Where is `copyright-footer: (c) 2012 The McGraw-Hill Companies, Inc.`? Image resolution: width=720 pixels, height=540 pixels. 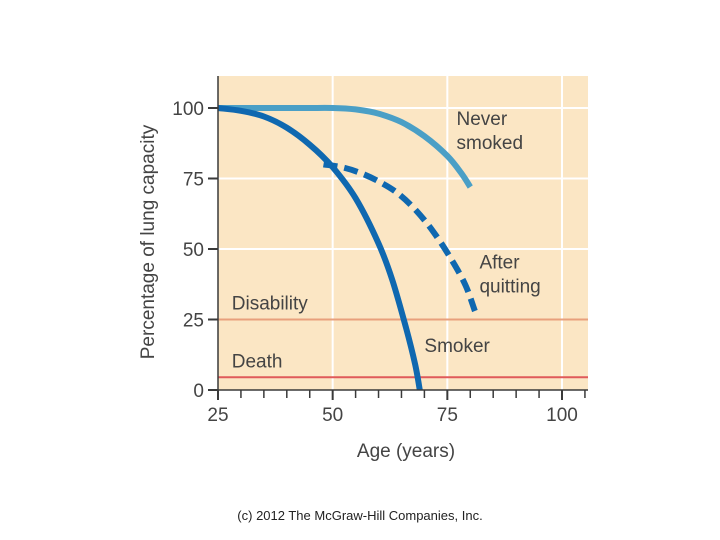 copyright-footer: (c) 2012 The McGraw-Hill Companies, Inc. is located at coordinates (360, 515).